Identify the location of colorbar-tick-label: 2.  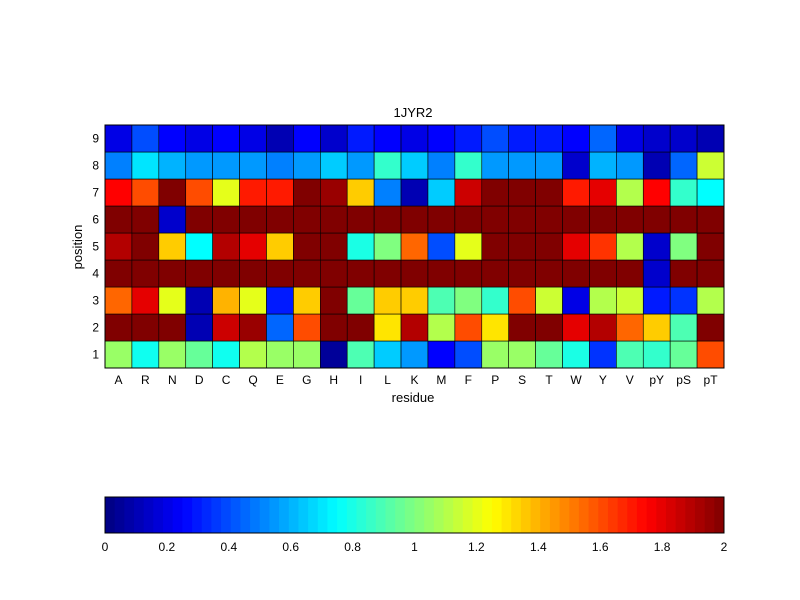
(724, 547).